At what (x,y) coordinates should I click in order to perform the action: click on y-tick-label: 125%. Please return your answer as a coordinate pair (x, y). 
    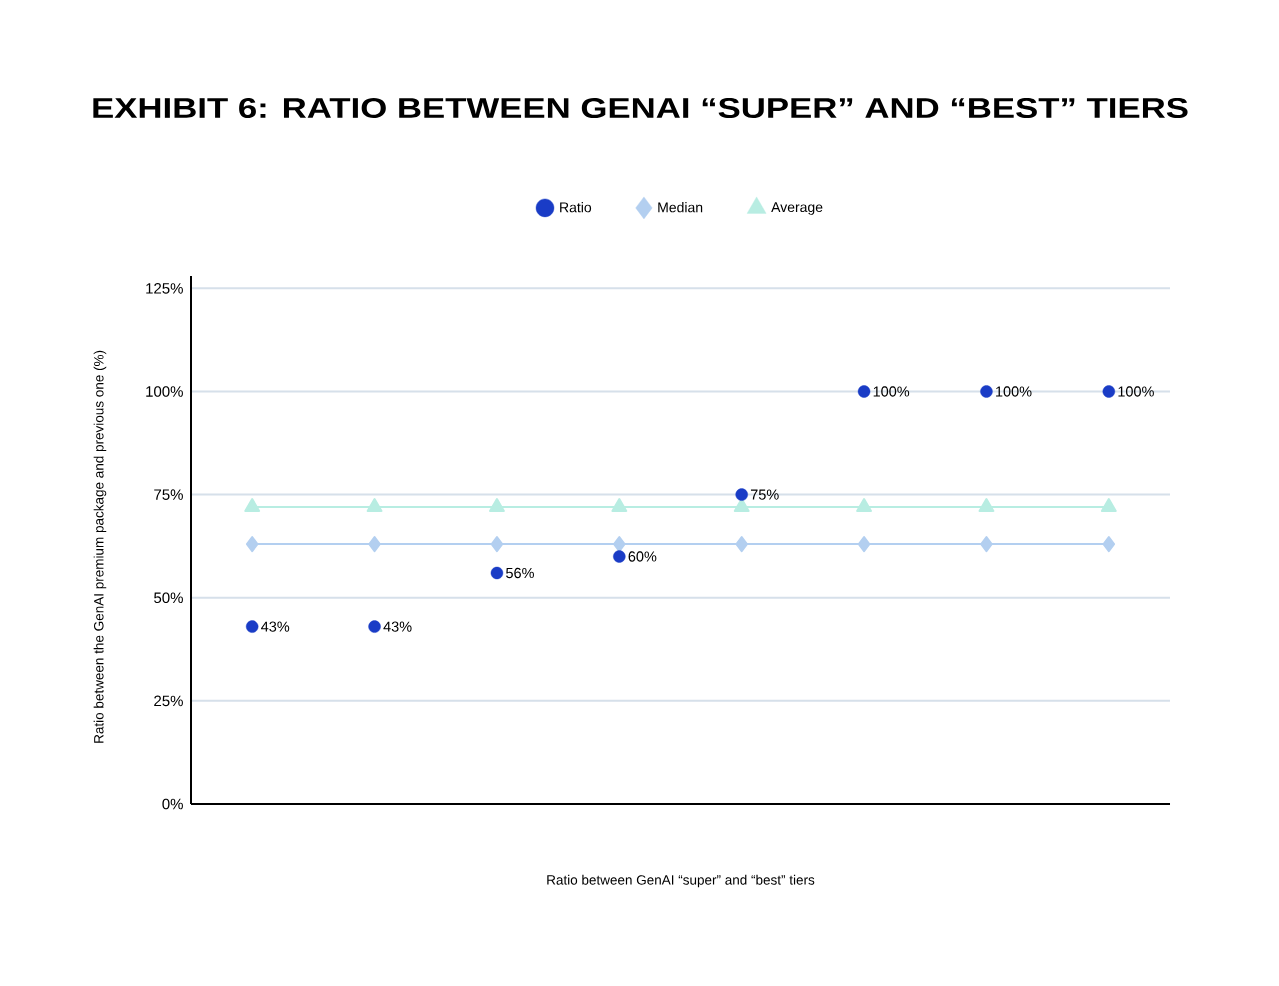
    Looking at the image, I should click on (164, 288).